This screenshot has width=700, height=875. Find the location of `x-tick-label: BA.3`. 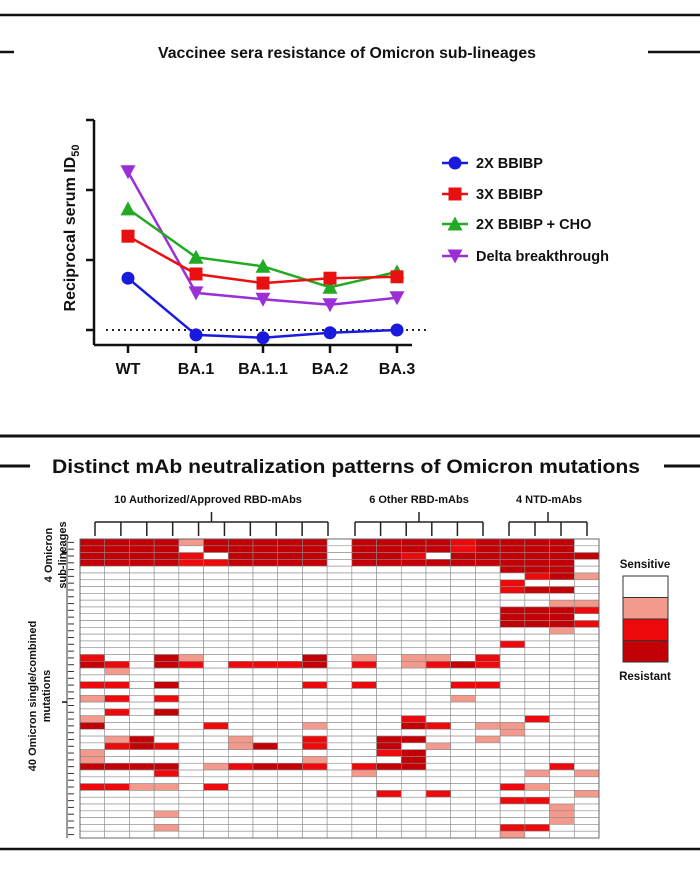

x-tick-label: BA.3 is located at coordinates (397, 369).